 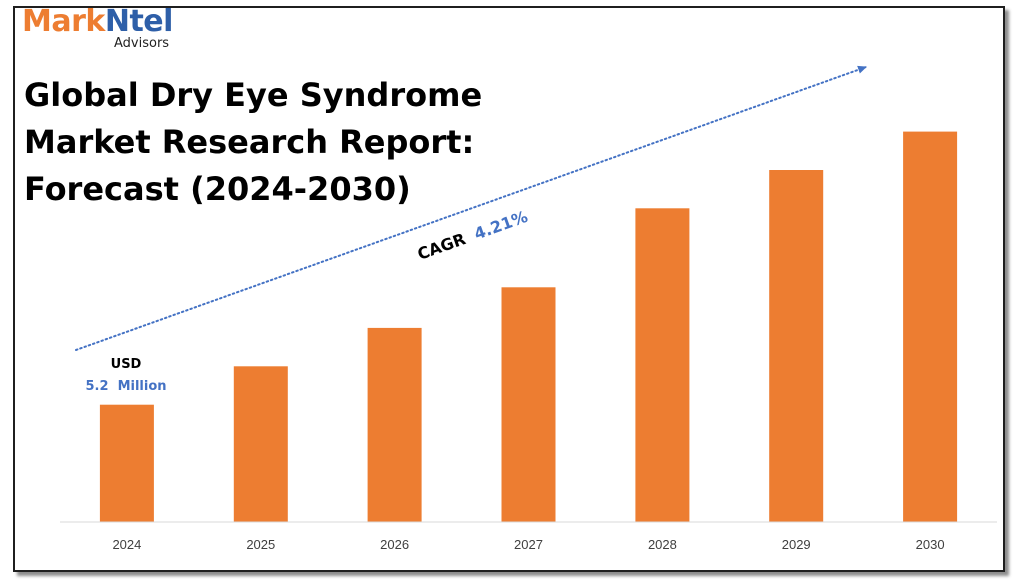 What do you see at coordinates (139, 21) in the screenshot?
I see `logo-ntel-text: Ntel` at bounding box center [139, 21].